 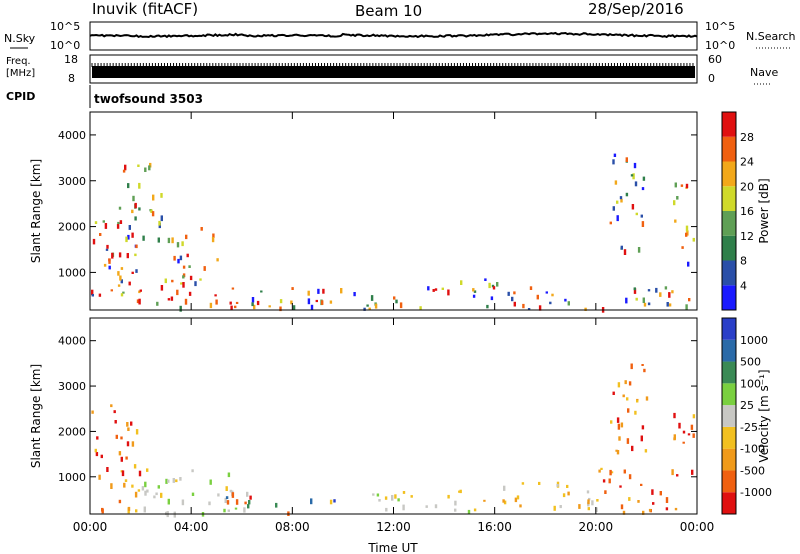 What do you see at coordinates (18, 61) in the screenshot?
I see `freq-label-line1: Freq.` at bounding box center [18, 61].